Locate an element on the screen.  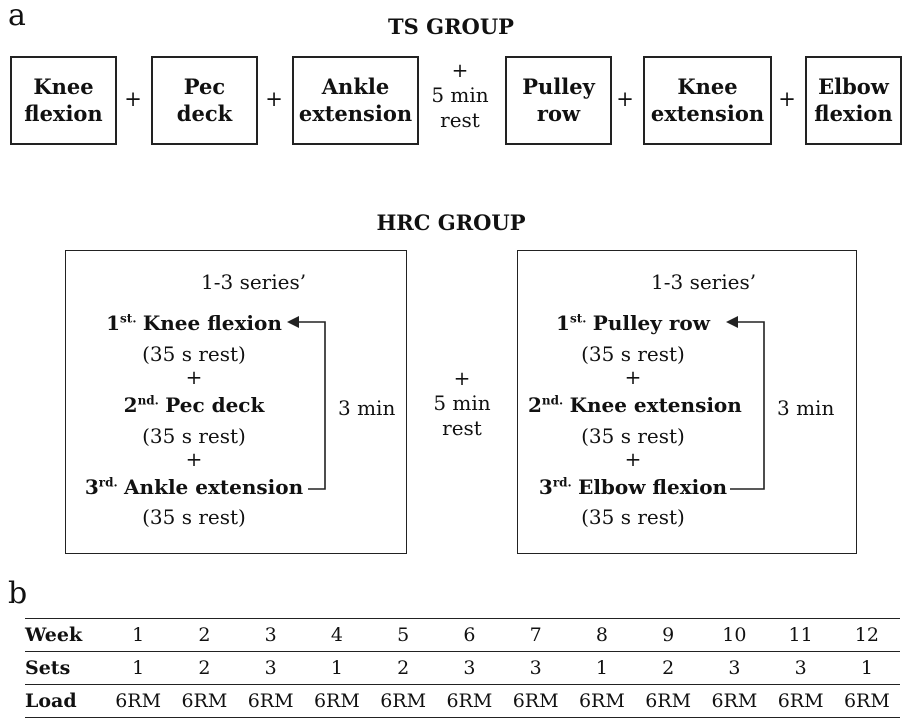
ordinal-suffix: st. is located at coordinates (578, 318).